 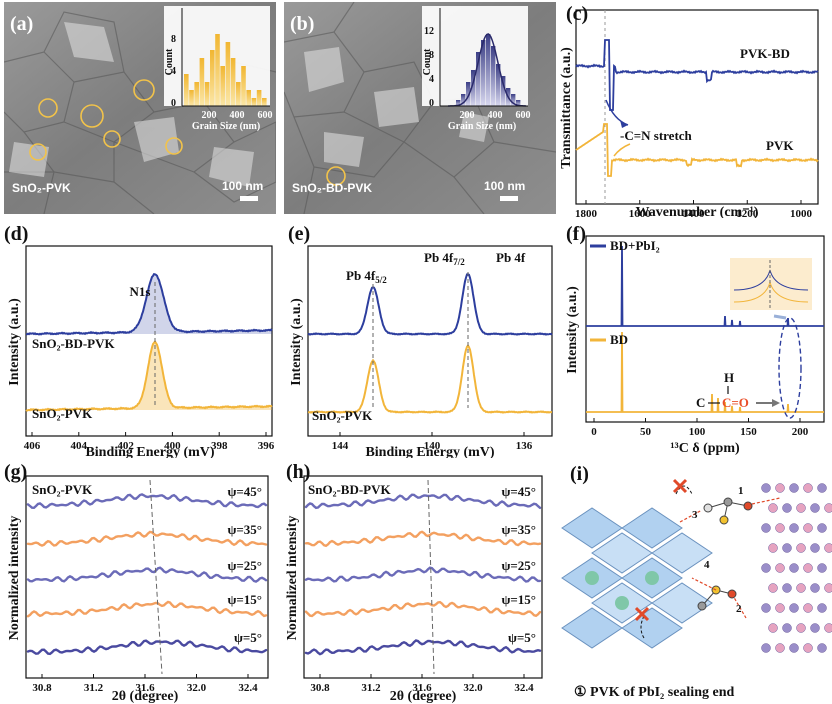 I want to click on x-axis-label: ¹³C δ (ppm), so click(x=705, y=448).